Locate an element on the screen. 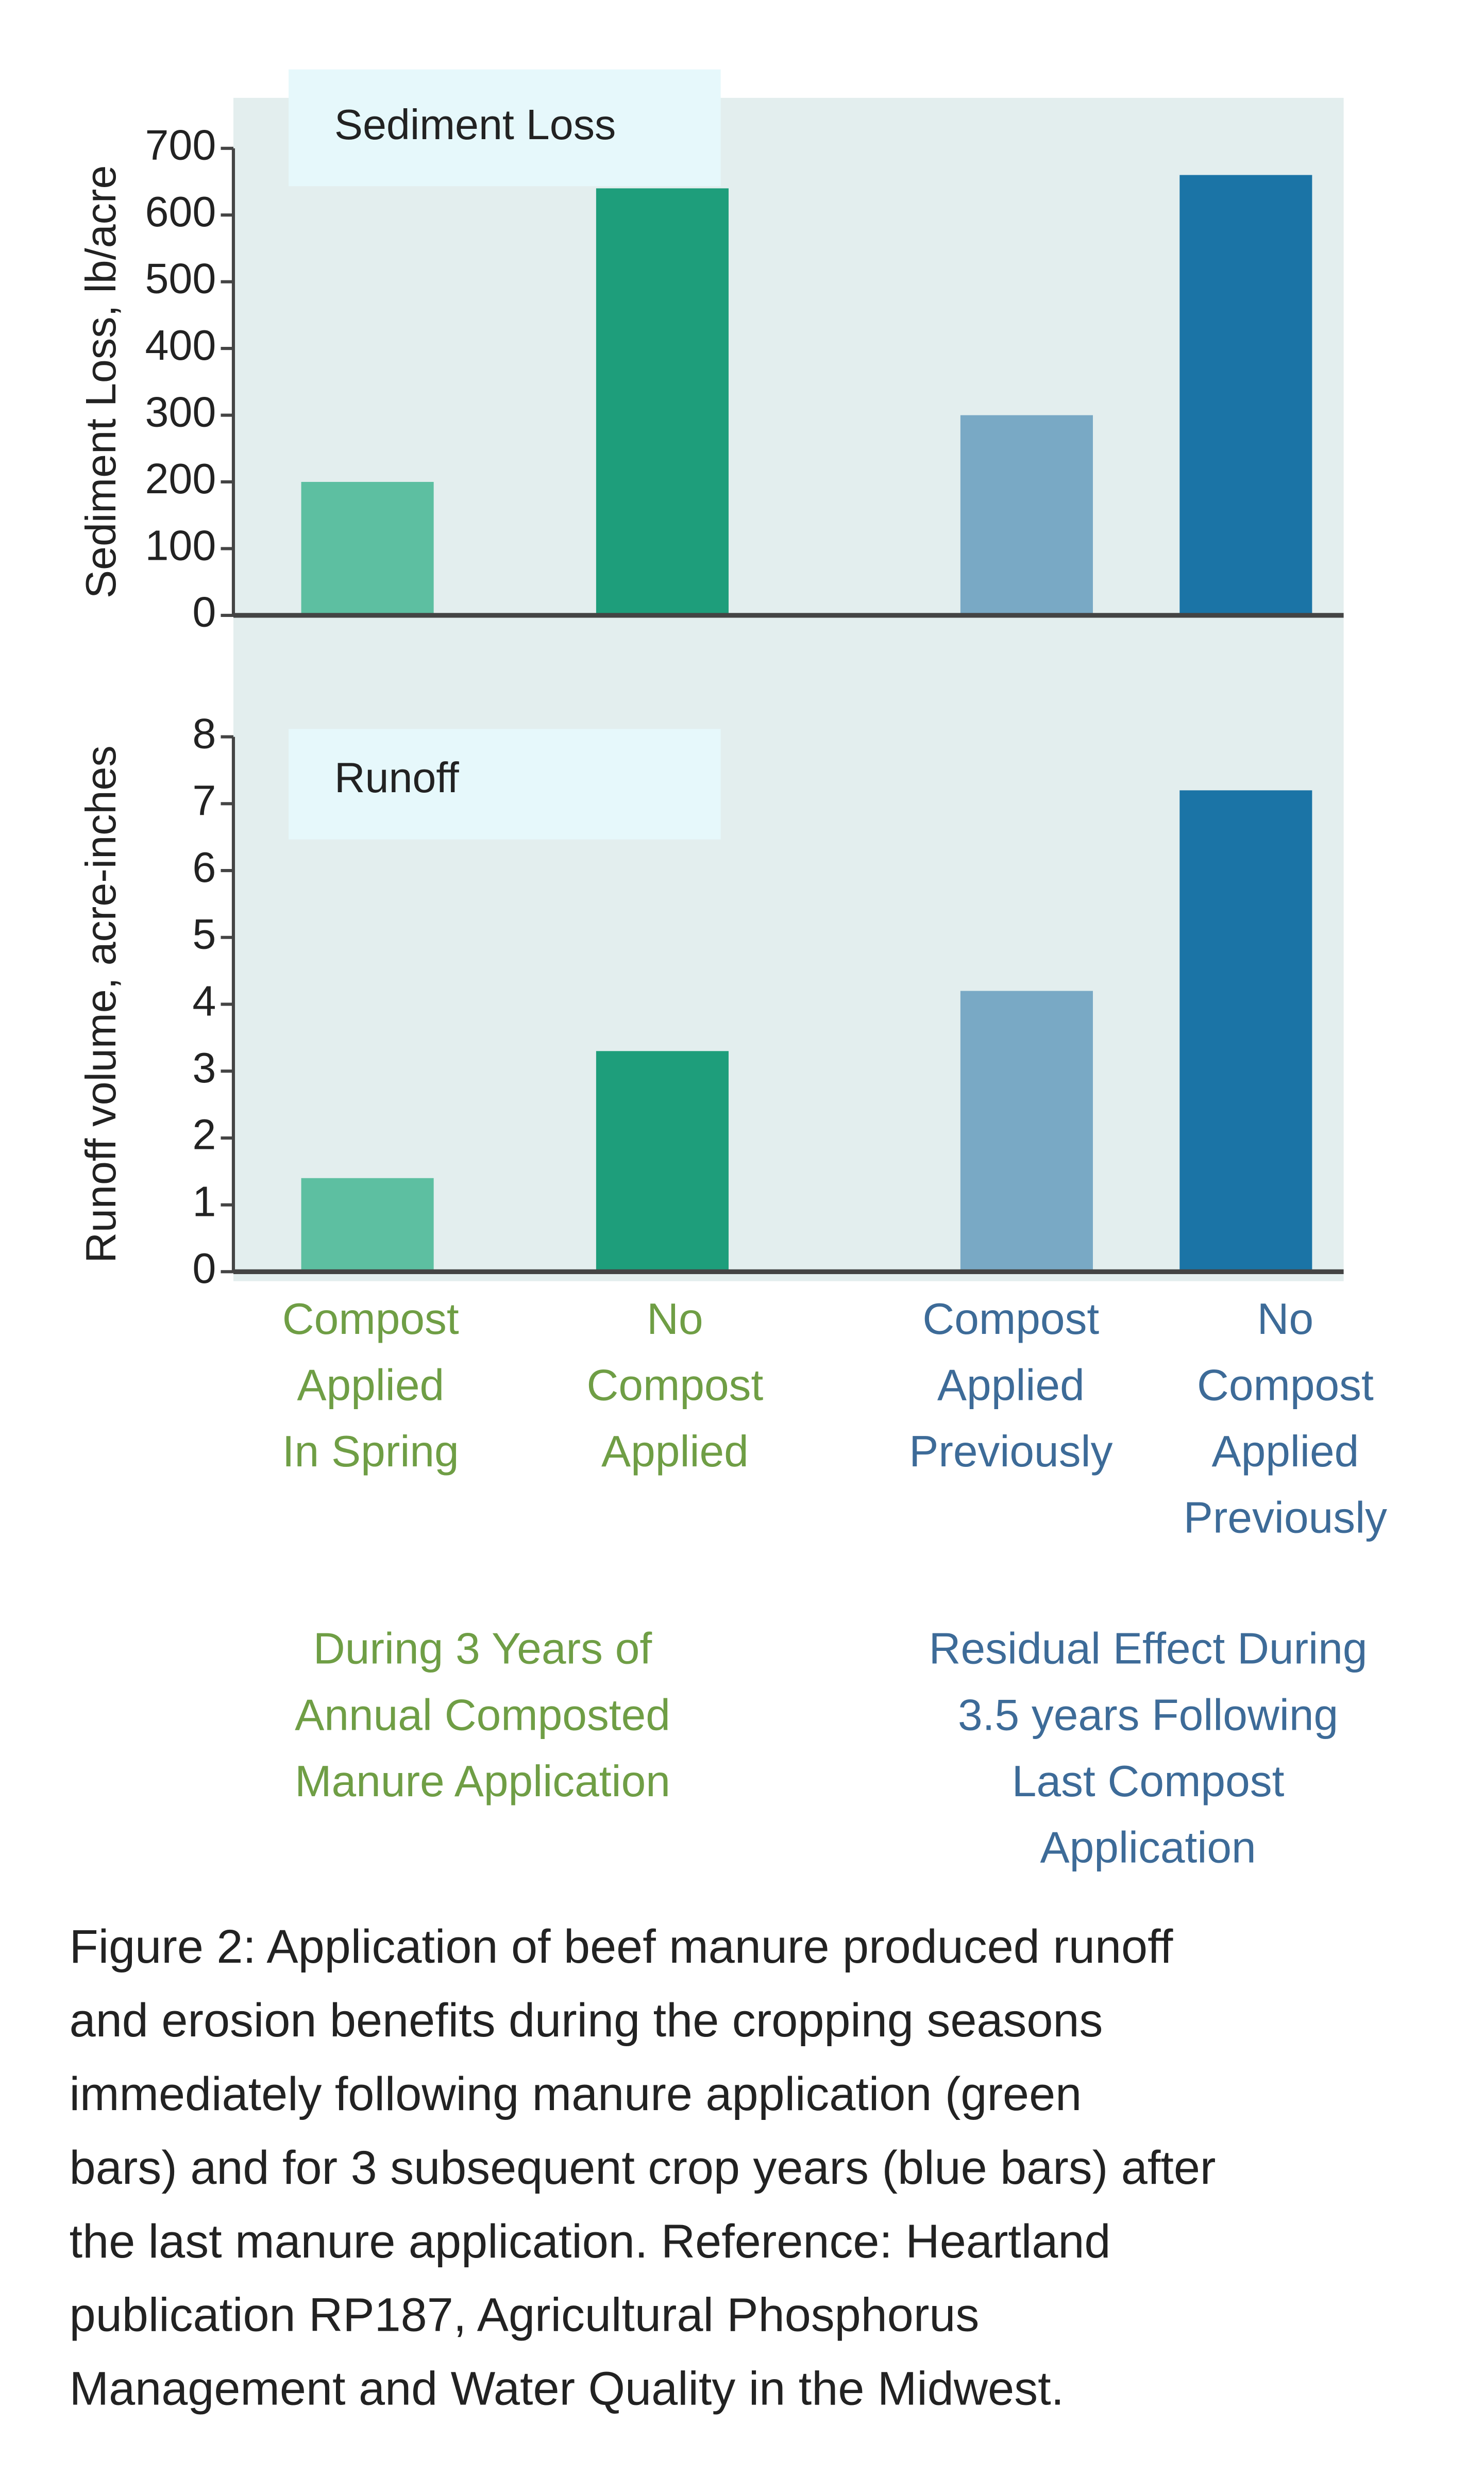  y-tick-label: 3 is located at coordinates (204, 1068).